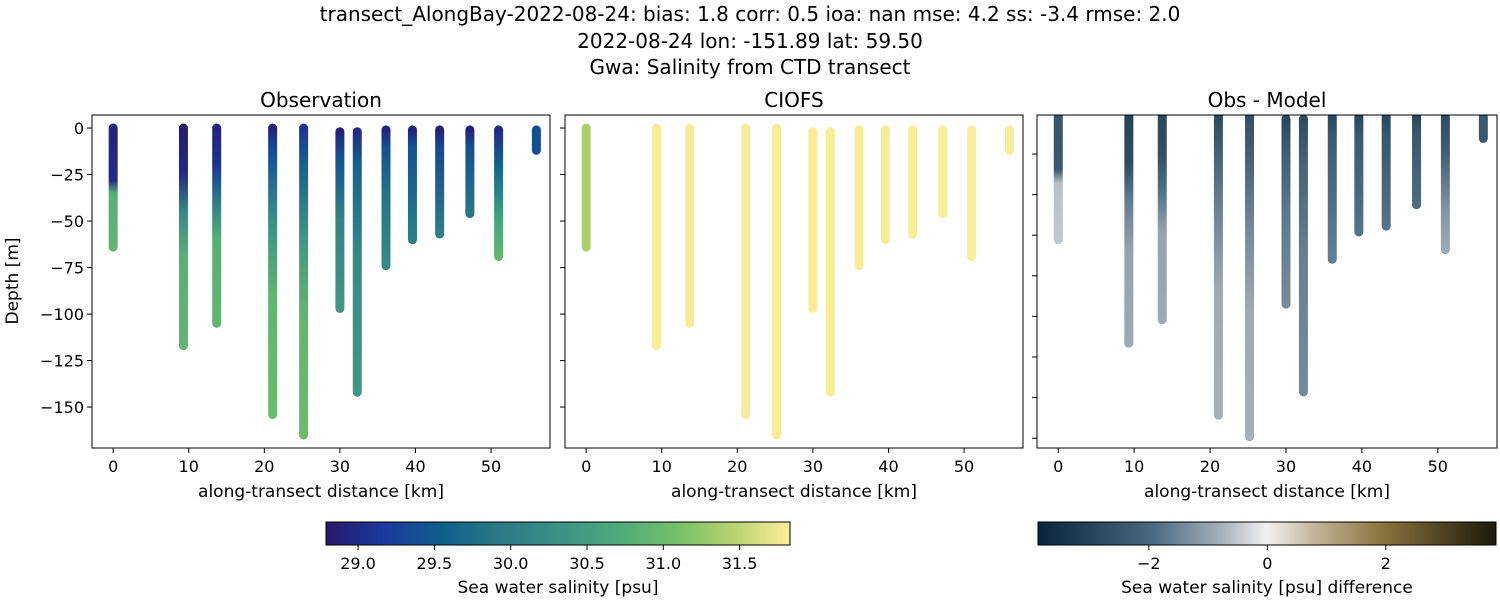 This screenshot has width=1500, height=600. I want to click on colorbar-tick-label: 30.5, so click(587, 563).